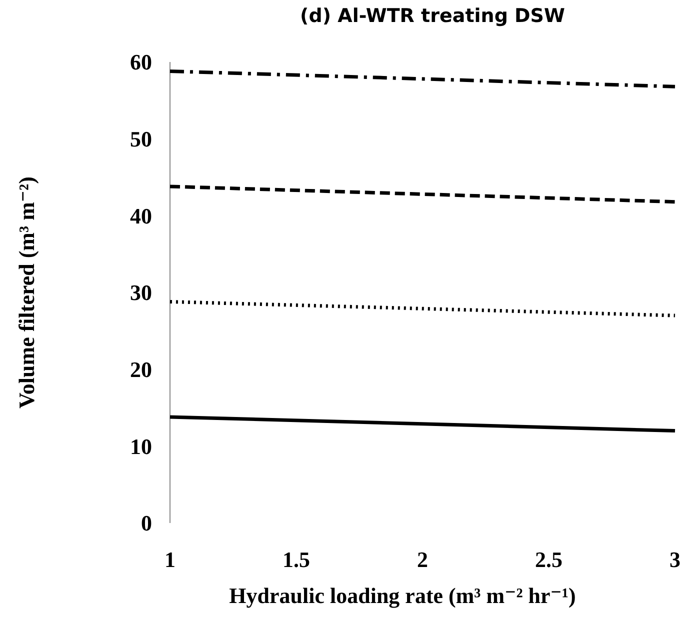  Describe the element at coordinates (141, 446) in the screenshot. I see `y-tick-label: 10` at that location.